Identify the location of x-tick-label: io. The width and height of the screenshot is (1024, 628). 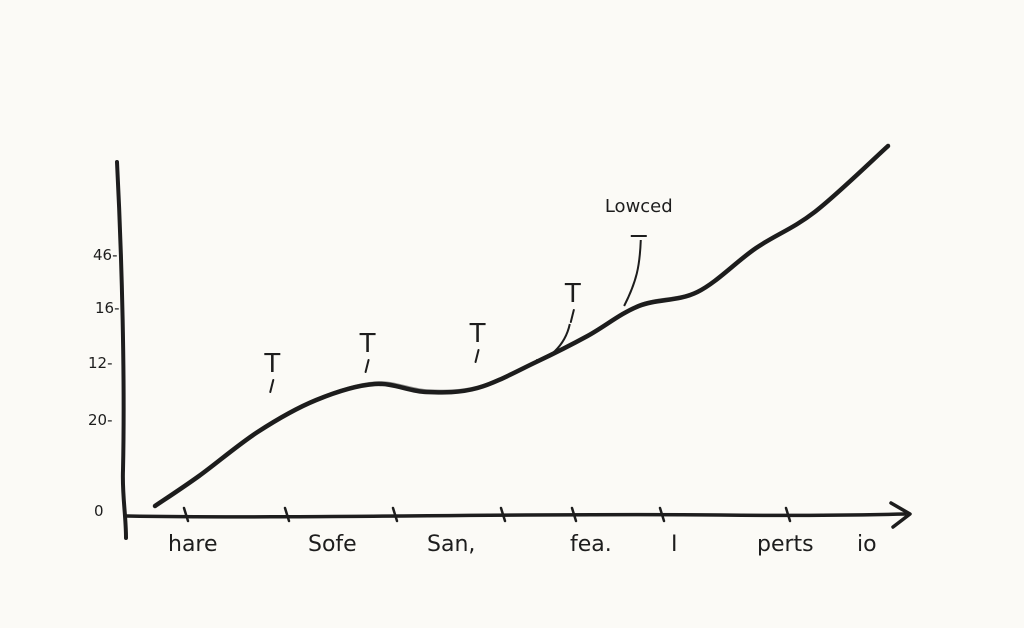
(867, 544).